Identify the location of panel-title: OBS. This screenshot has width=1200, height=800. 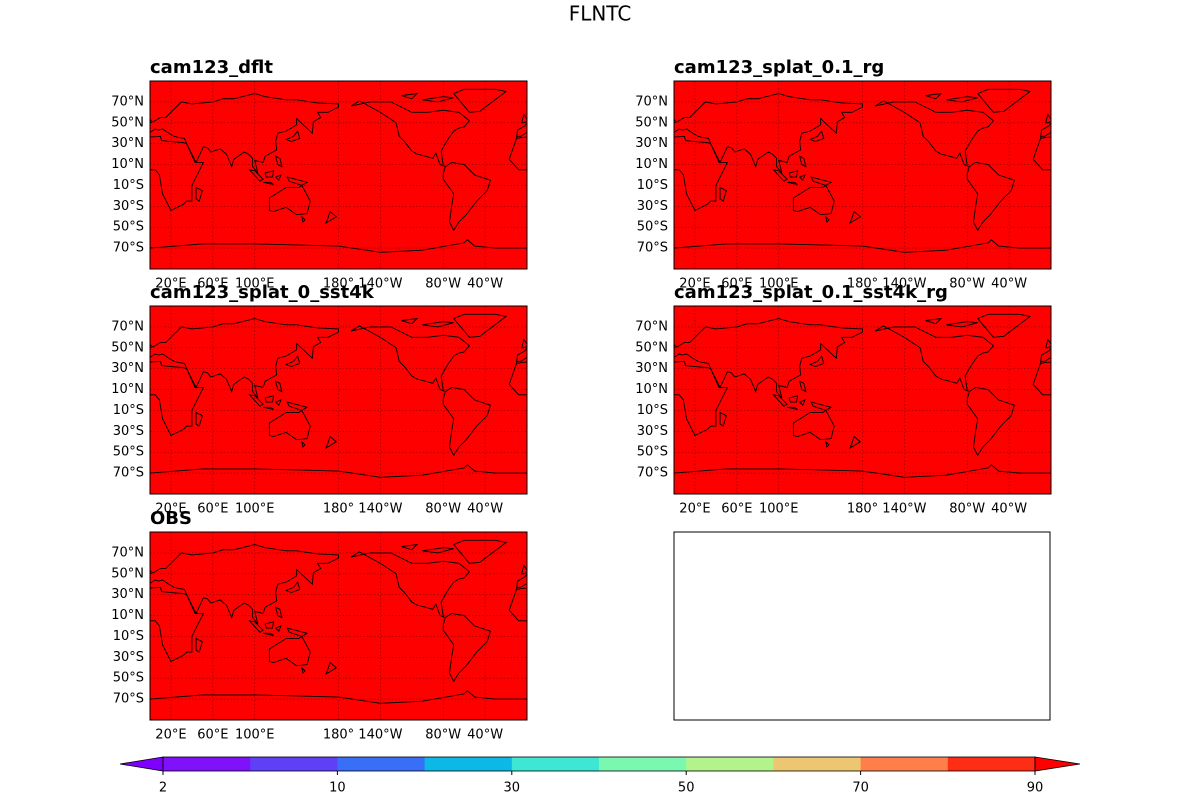
(171, 518).